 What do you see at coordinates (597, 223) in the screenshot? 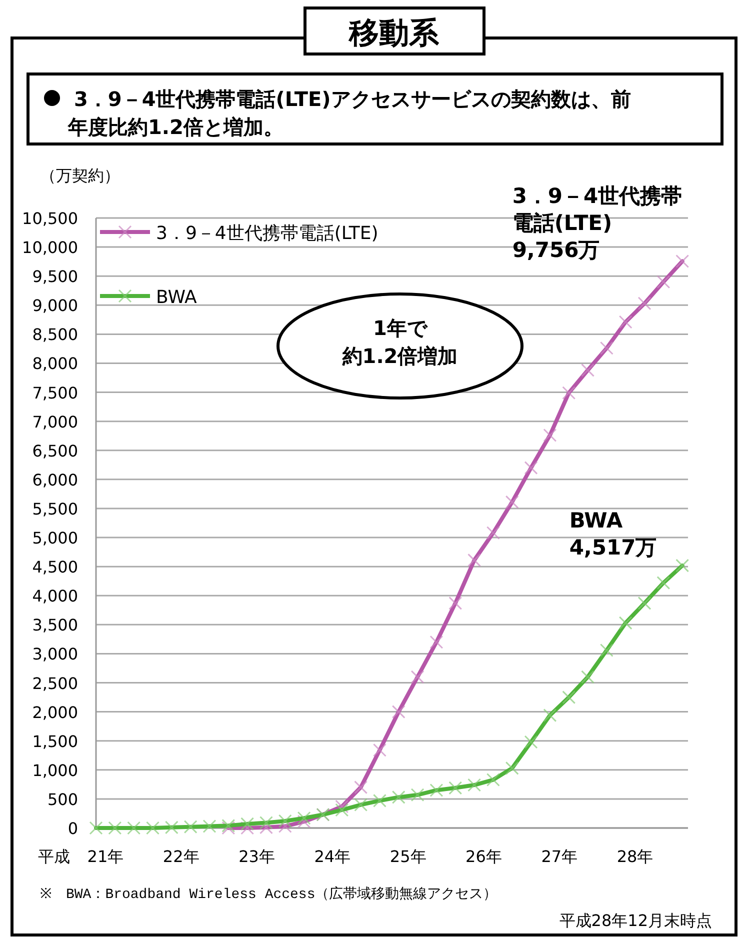
I see `annotation: 3．9－4世代携帯電話(LTE) 9,756万` at bounding box center [597, 223].